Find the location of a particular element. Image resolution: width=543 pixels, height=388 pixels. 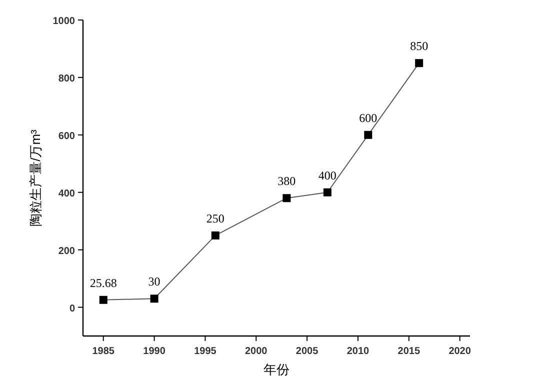

y-tick-label: 600 is located at coordinates (67, 136).